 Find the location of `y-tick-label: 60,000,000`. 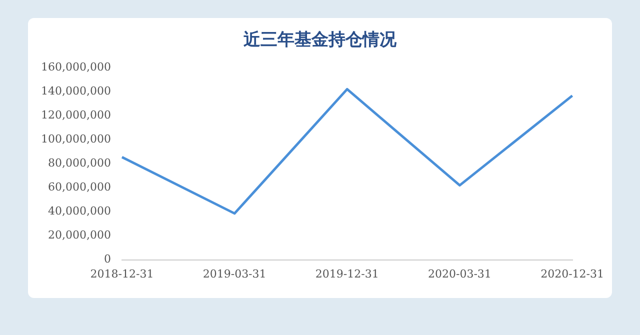

y-tick-label: 60,000,000 is located at coordinates (79, 187).